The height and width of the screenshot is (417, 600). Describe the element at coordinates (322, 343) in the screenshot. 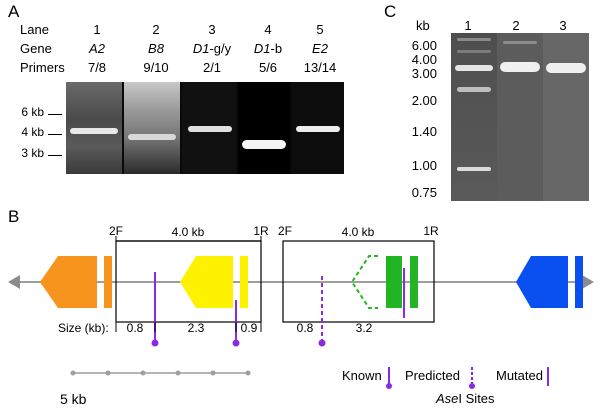

I see `predicted-site-dot` at that location.